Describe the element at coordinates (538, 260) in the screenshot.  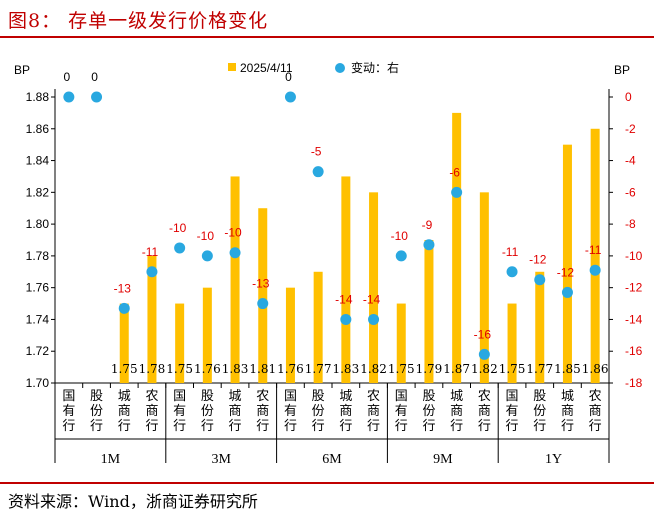
I see `change-value-label: -12` at that location.